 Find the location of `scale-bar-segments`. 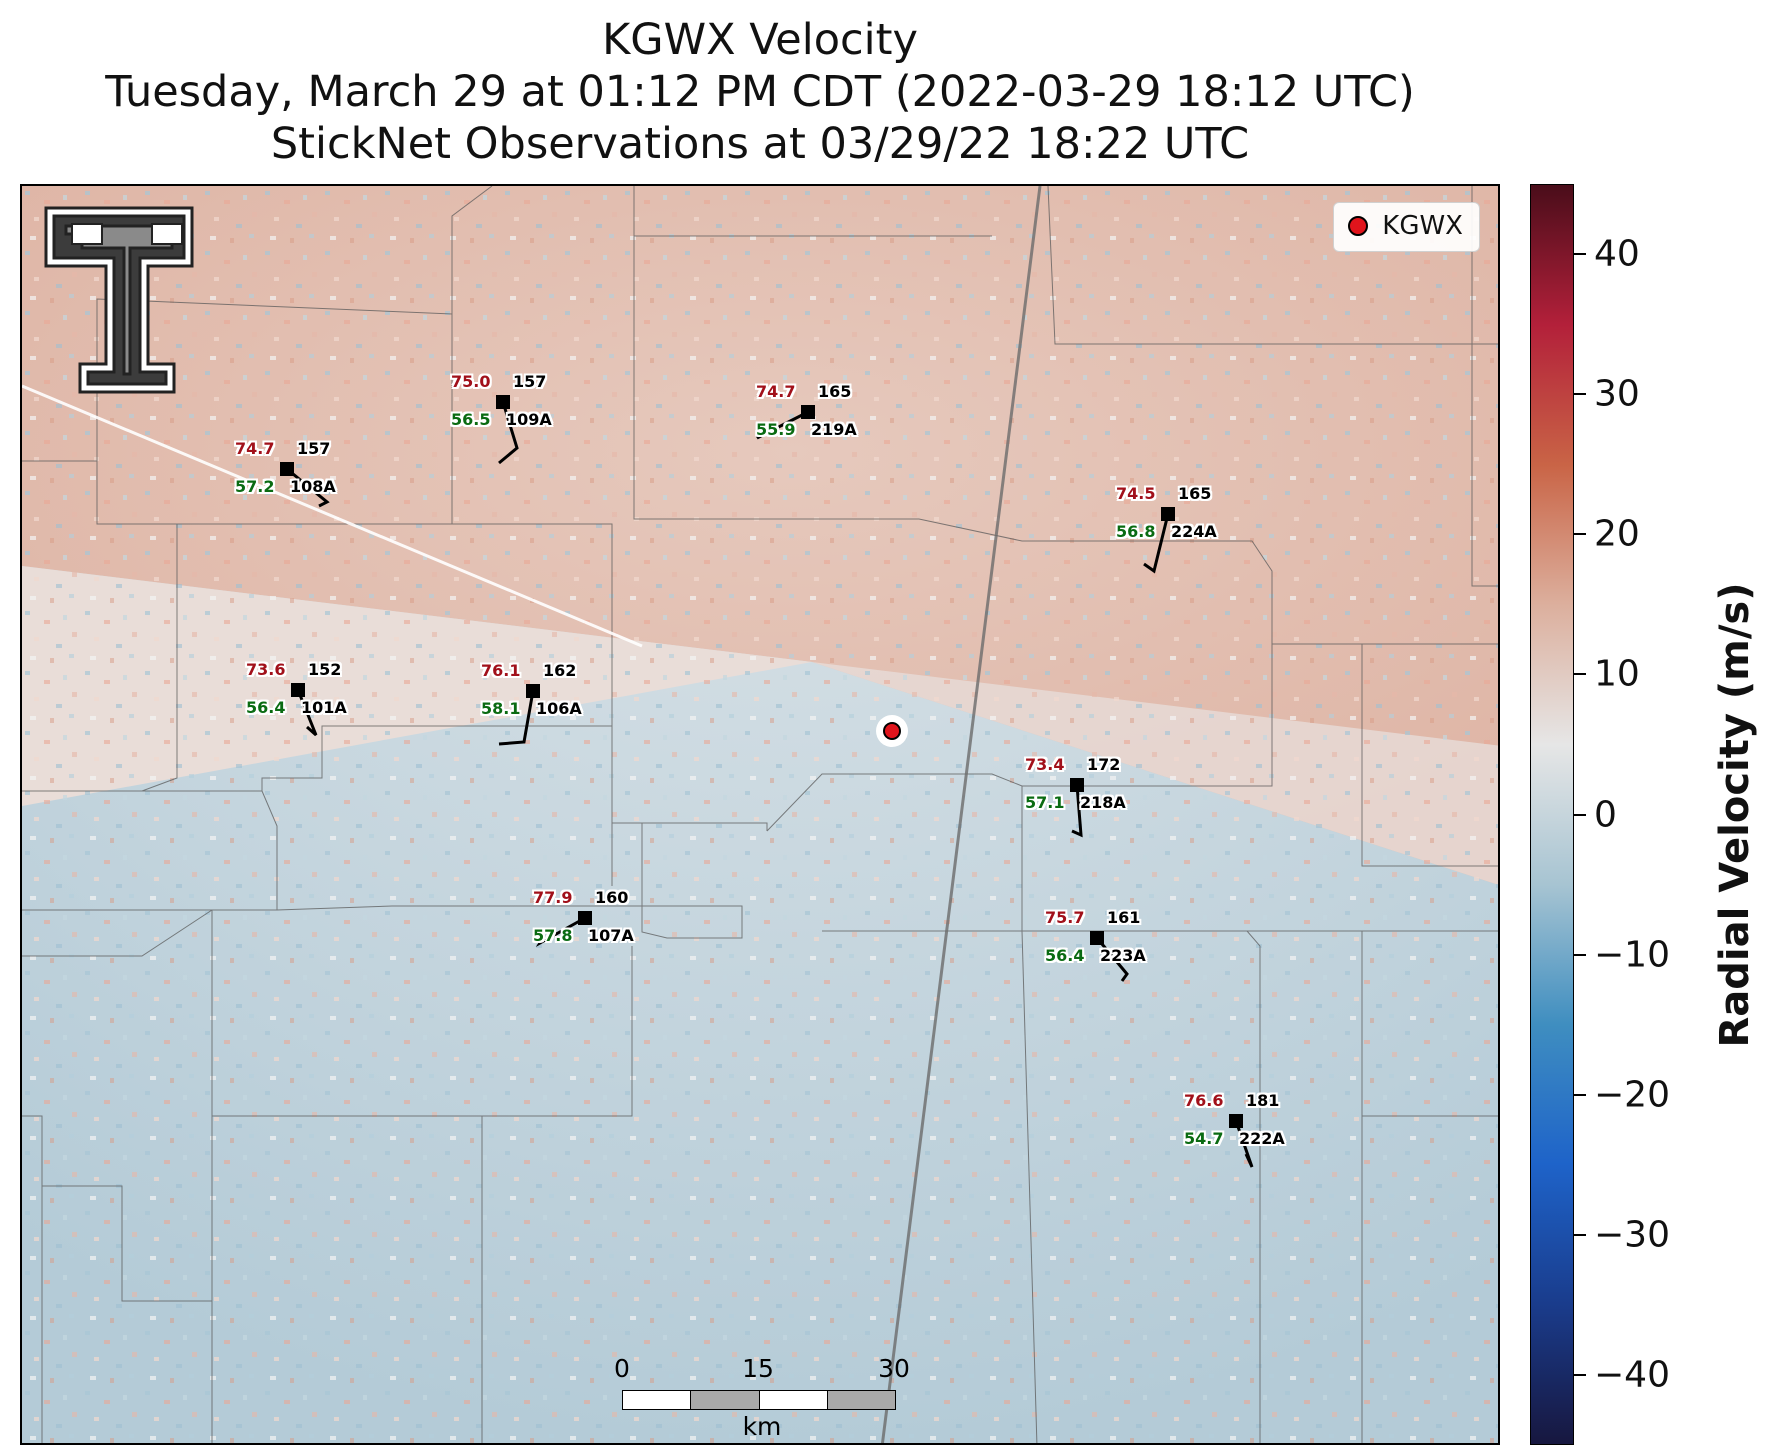

scale-bar-segments is located at coordinates (759, 1400).